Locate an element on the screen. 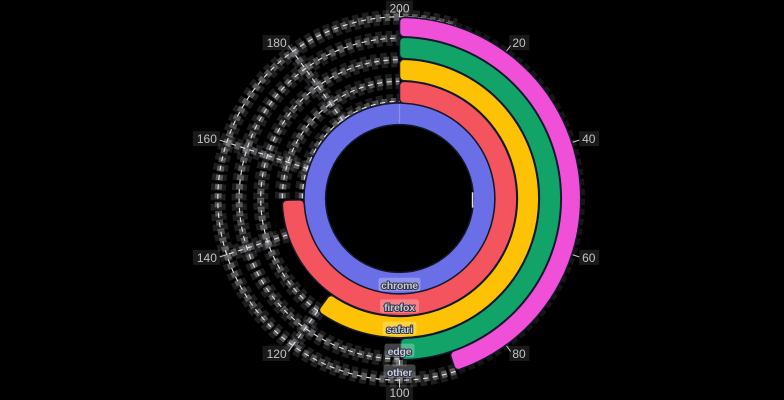 The height and width of the screenshot is (400, 784). svg-text: edge is located at coordinates (400, 352).